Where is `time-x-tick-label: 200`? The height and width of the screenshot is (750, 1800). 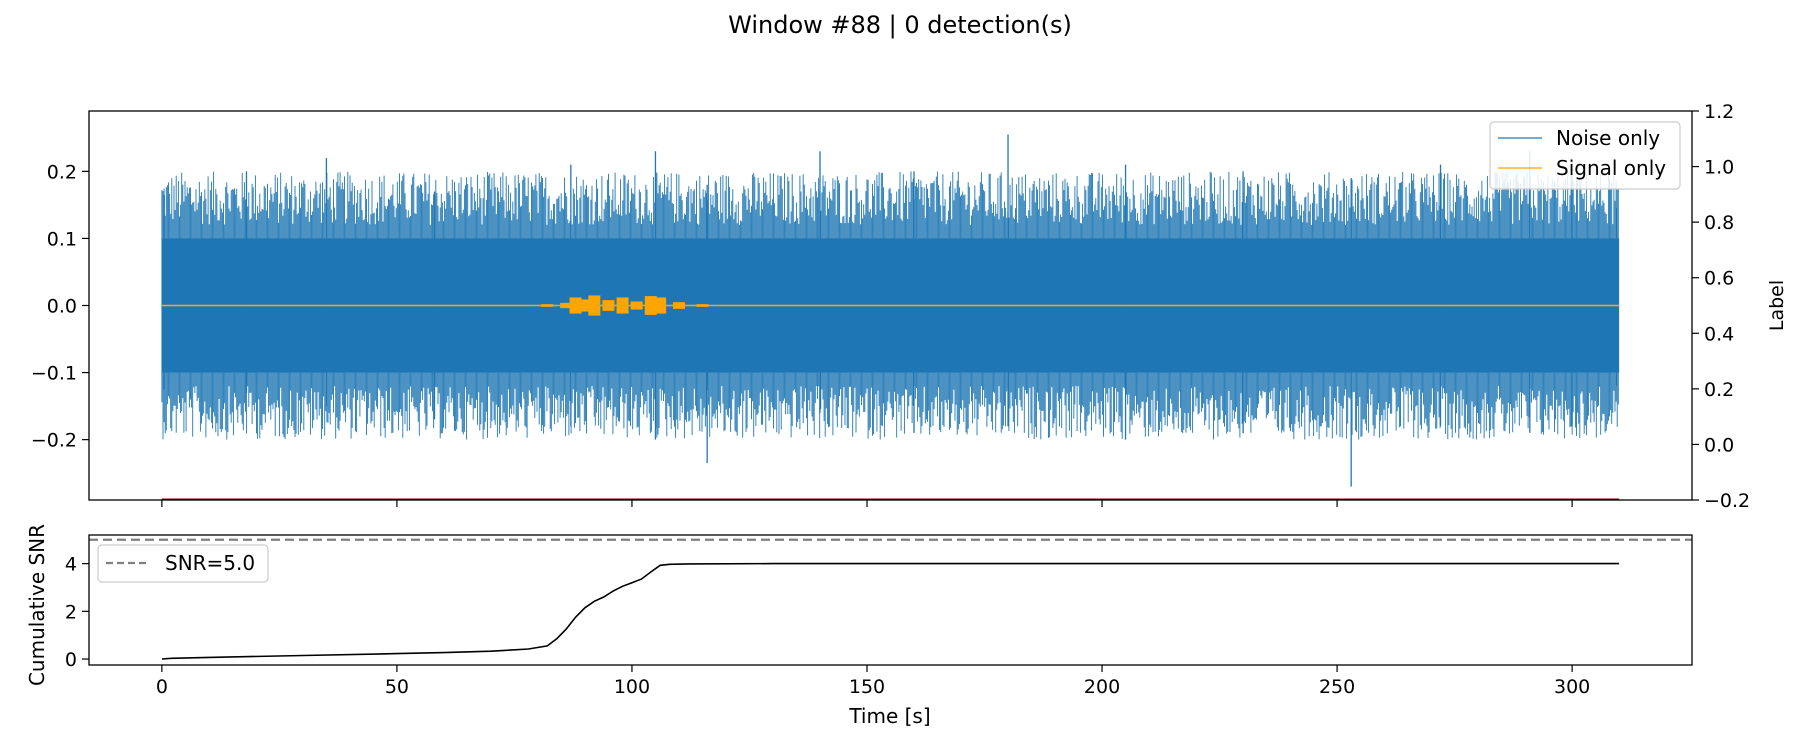
time-x-tick-label: 200 is located at coordinates (1102, 687).